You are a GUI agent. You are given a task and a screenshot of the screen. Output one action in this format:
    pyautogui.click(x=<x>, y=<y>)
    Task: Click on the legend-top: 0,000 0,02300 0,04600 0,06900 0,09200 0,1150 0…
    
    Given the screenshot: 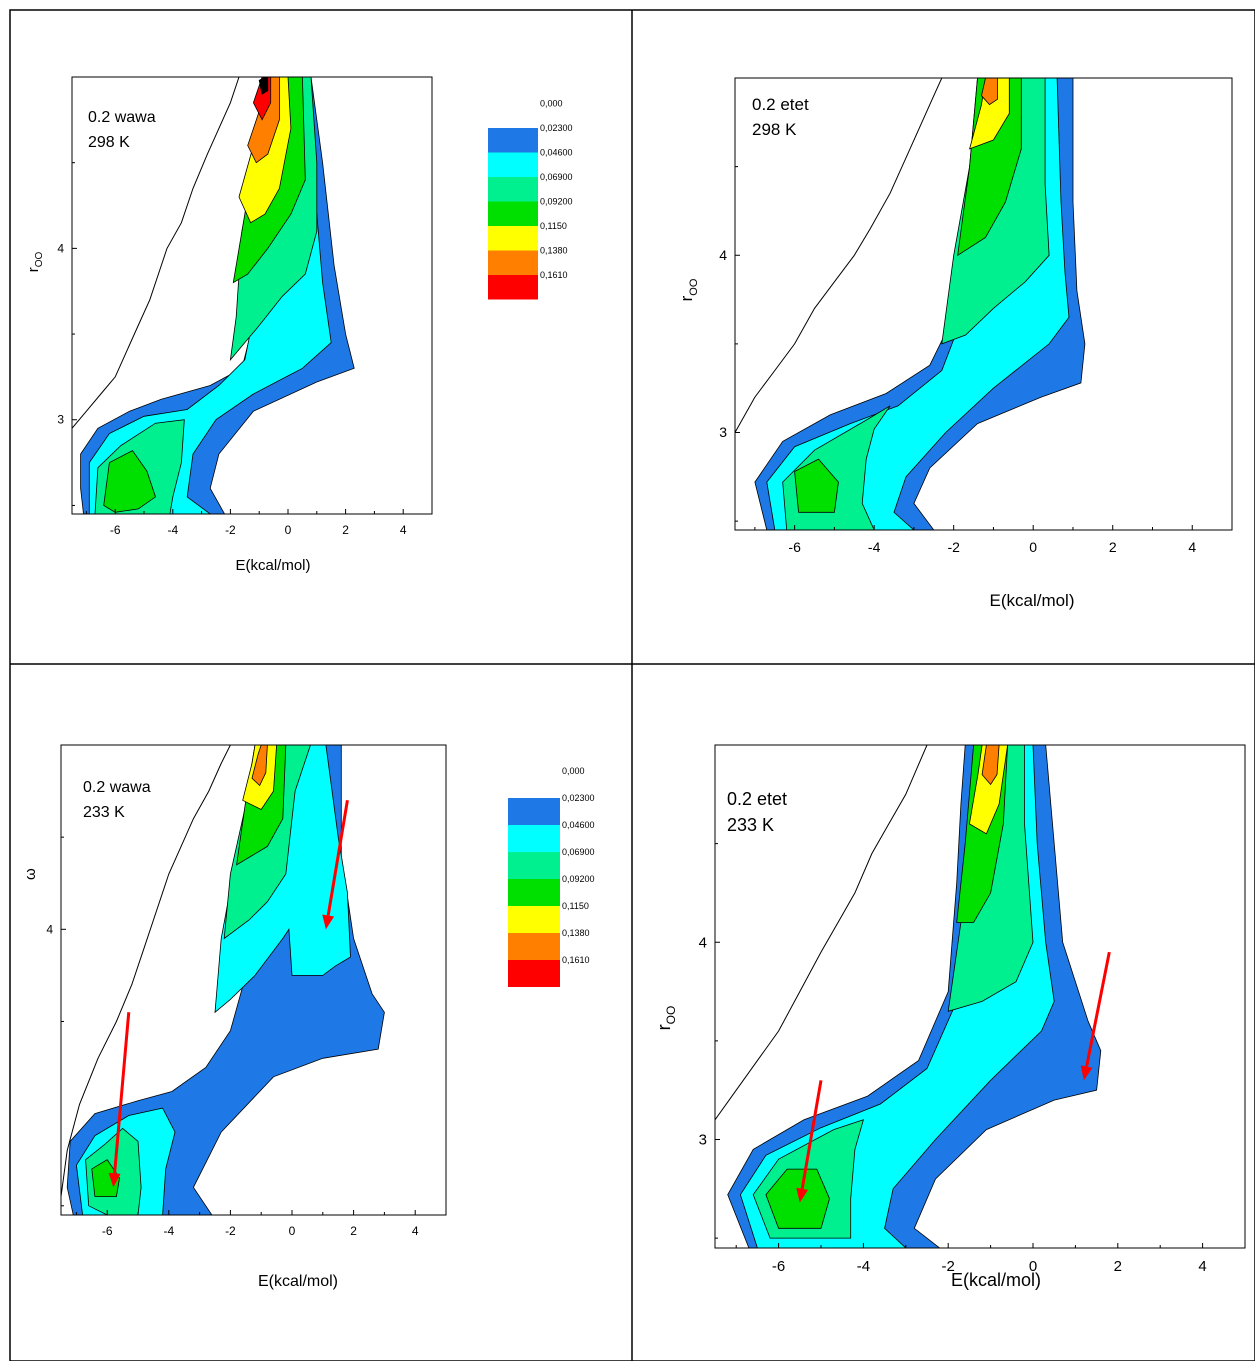 What is the action you would take?
    pyautogui.click(x=530, y=199)
    